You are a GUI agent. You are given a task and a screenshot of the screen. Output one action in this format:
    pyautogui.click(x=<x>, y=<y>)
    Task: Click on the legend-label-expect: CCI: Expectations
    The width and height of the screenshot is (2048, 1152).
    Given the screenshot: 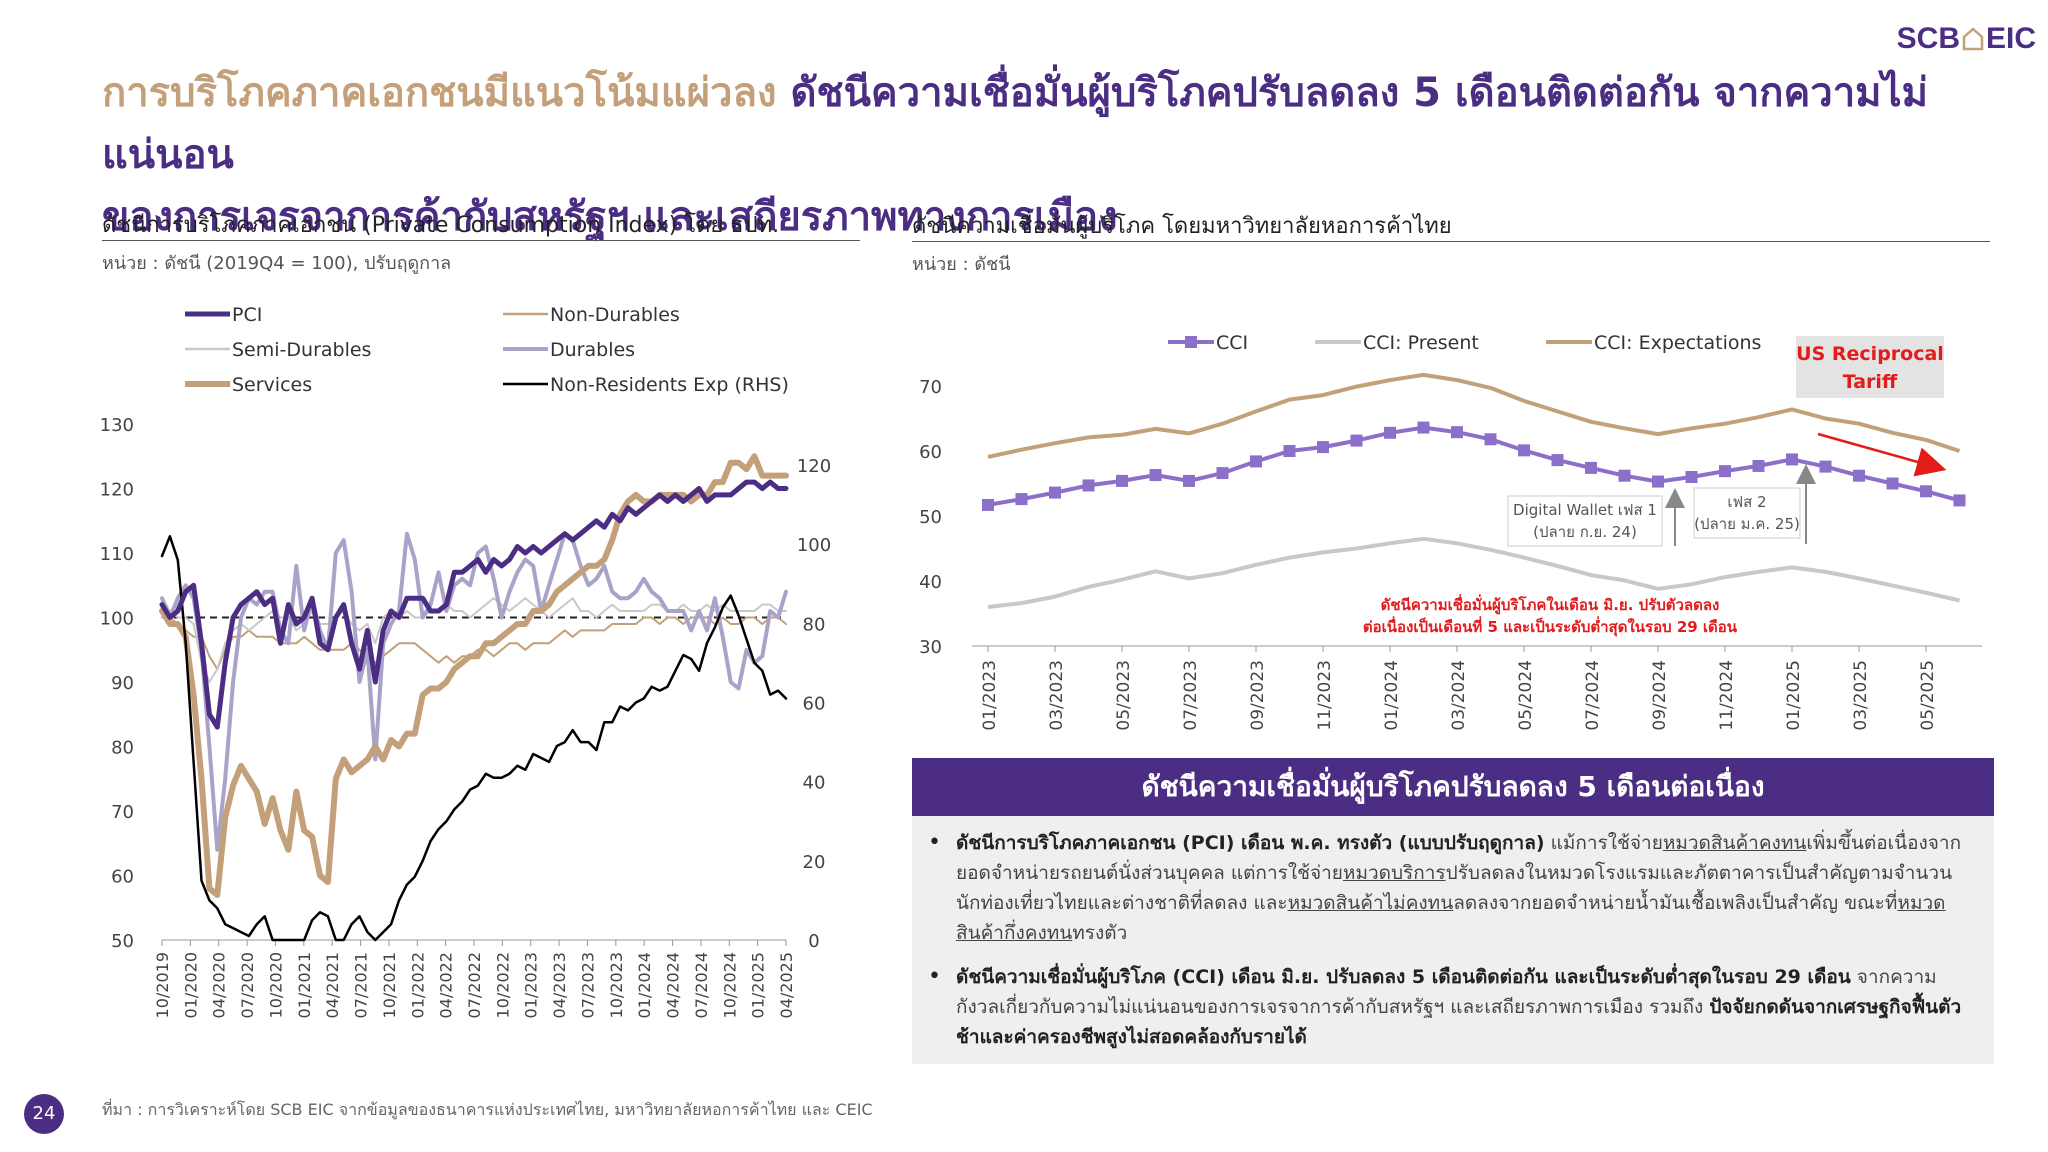 What is the action you would take?
    pyautogui.click(x=1677, y=343)
    